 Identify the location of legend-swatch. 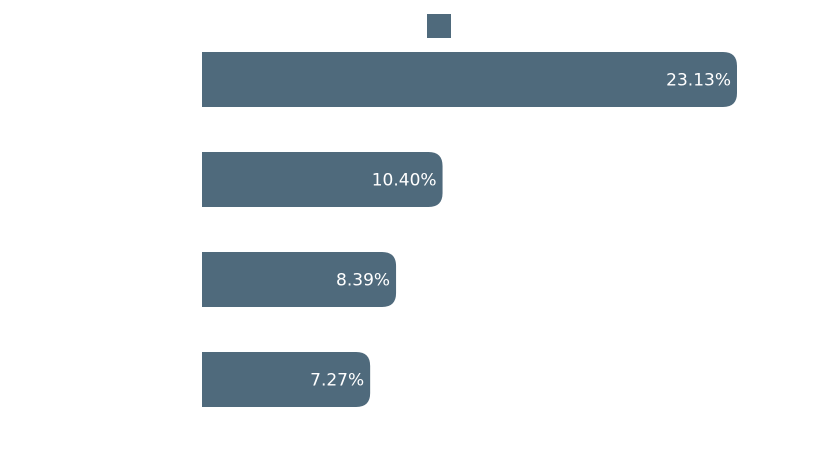
(439, 26).